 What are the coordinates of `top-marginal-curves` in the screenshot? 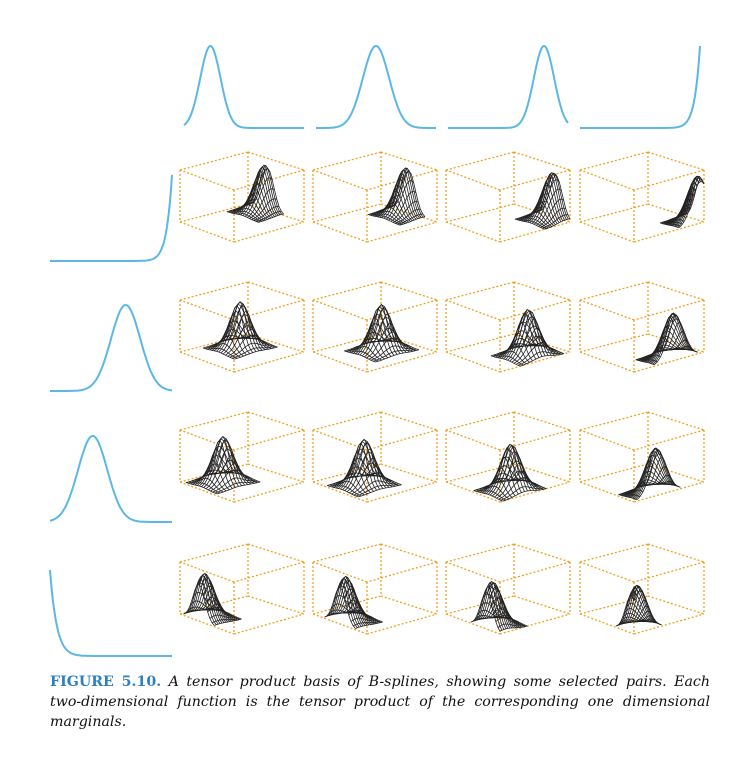 It's located at (442, 86).